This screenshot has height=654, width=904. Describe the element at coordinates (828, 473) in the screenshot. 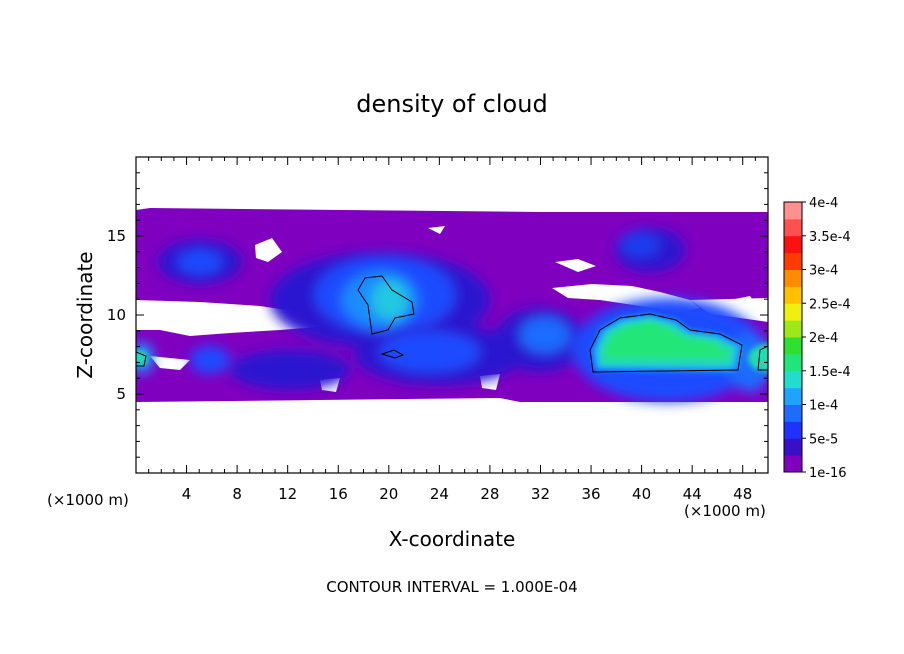

I see `colorbar-label: 1e-16` at that location.